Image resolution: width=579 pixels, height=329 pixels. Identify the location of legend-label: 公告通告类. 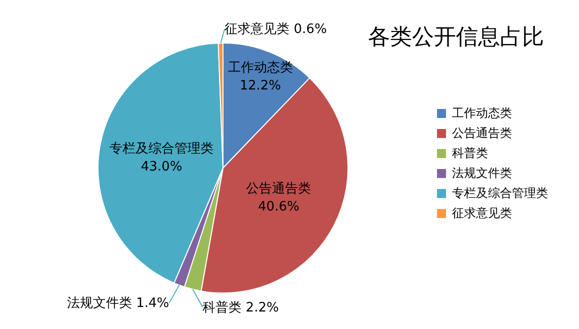
(482, 133).